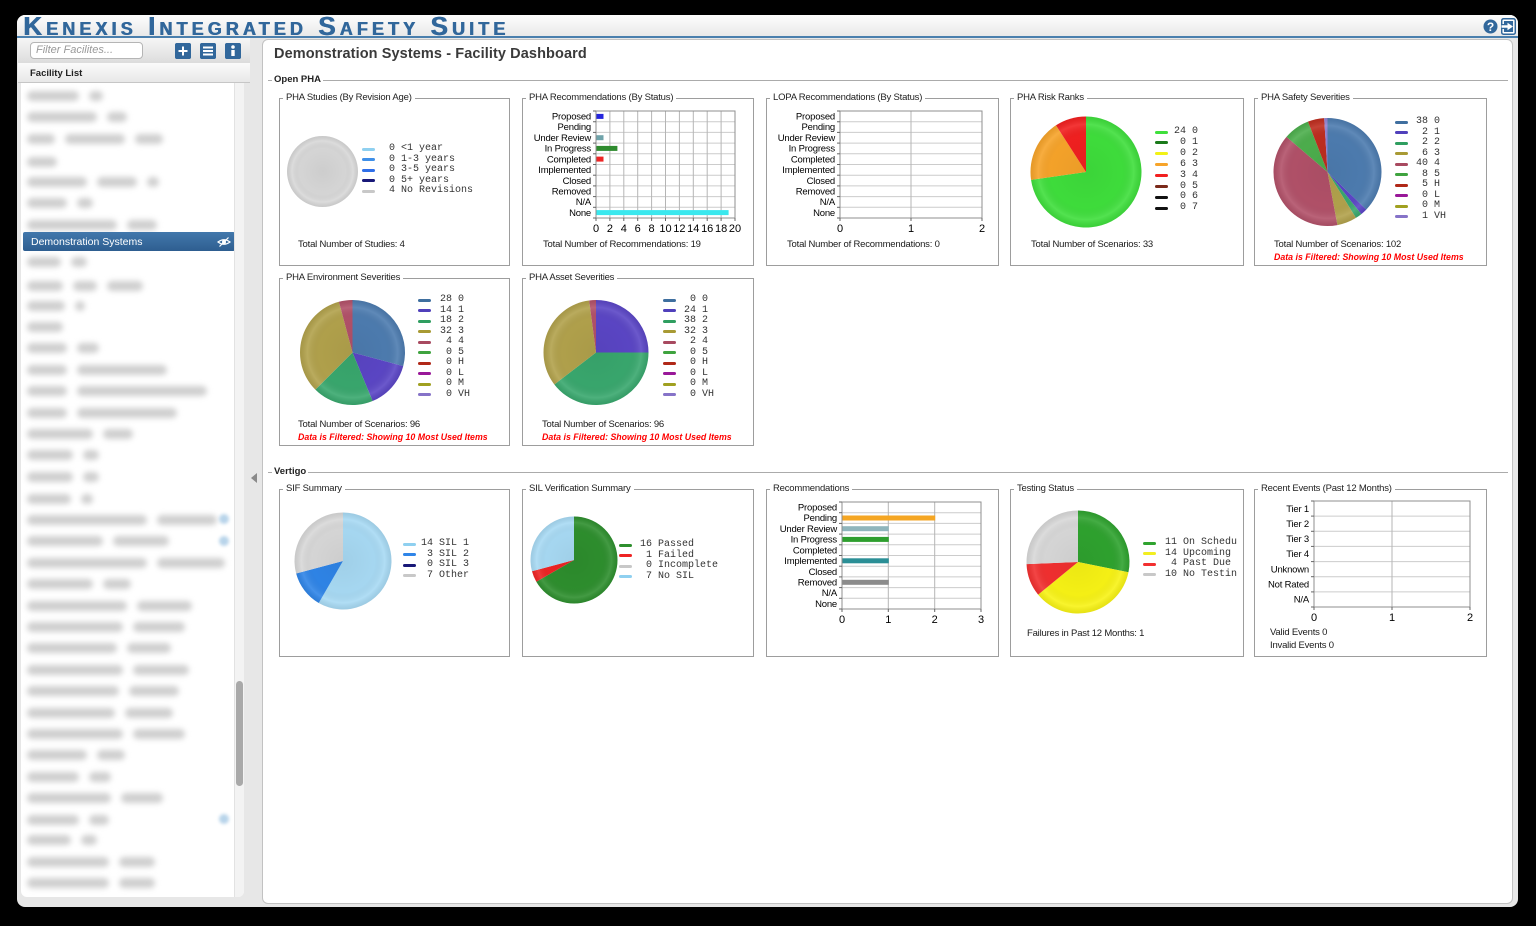 This screenshot has height=926, width=1536. Describe the element at coordinates (638, 229) in the screenshot. I see `svg-text: 6` at that location.